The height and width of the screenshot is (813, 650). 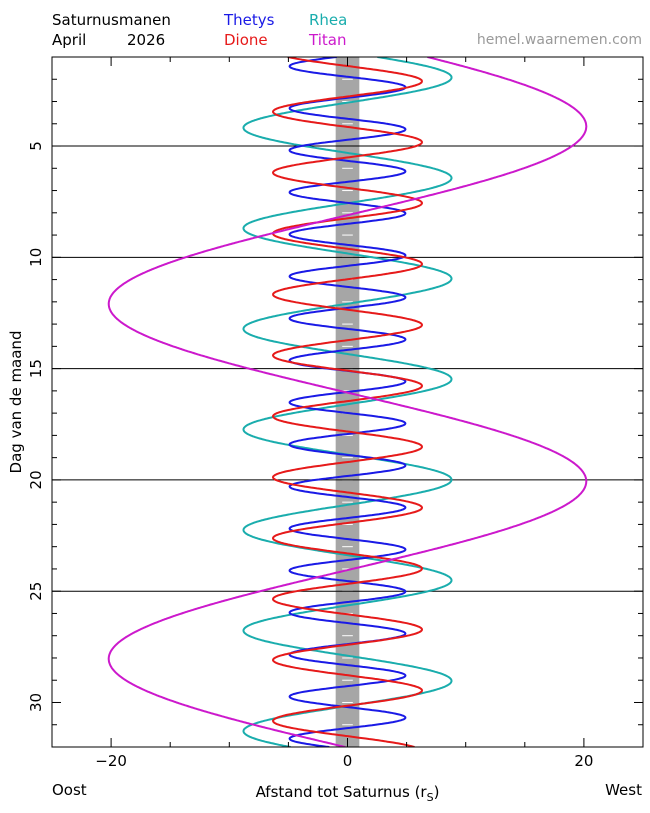 I want to click on y-tick-label: 30, so click(x=36, y=702).